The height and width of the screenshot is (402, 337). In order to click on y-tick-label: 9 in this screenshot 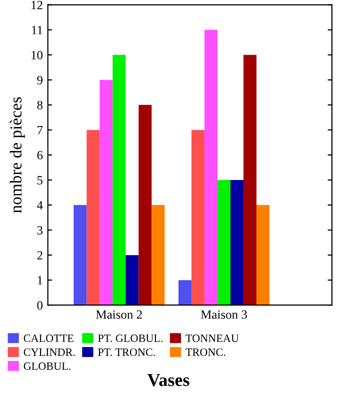, I will do `click(39, 80)`.